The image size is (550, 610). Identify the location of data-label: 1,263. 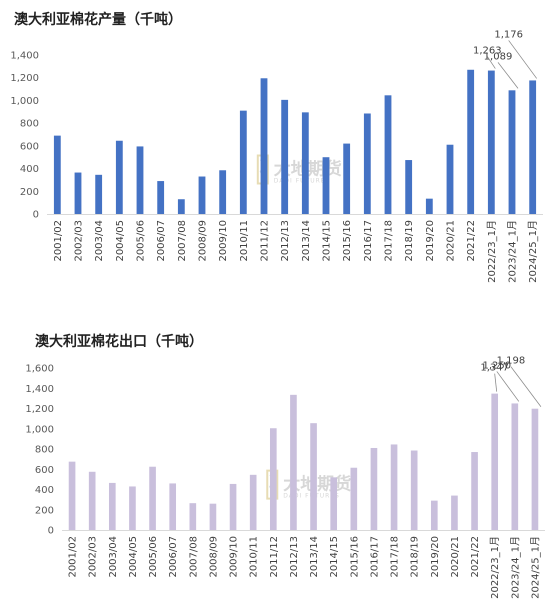
(487, 51).